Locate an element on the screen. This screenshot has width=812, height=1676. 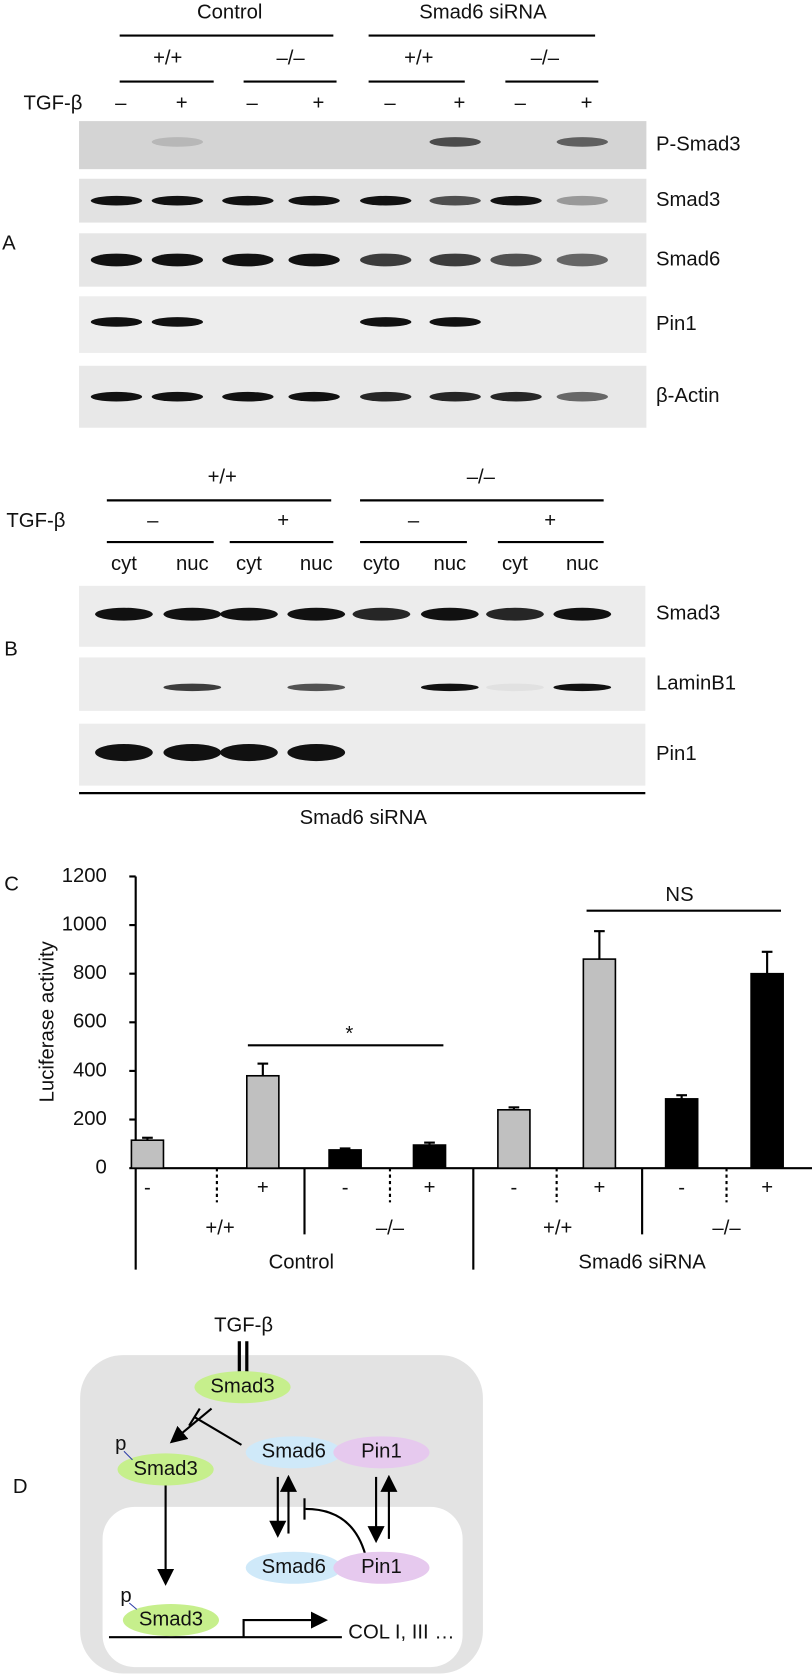
label: Smad6 is located at coordinates (688, 259).